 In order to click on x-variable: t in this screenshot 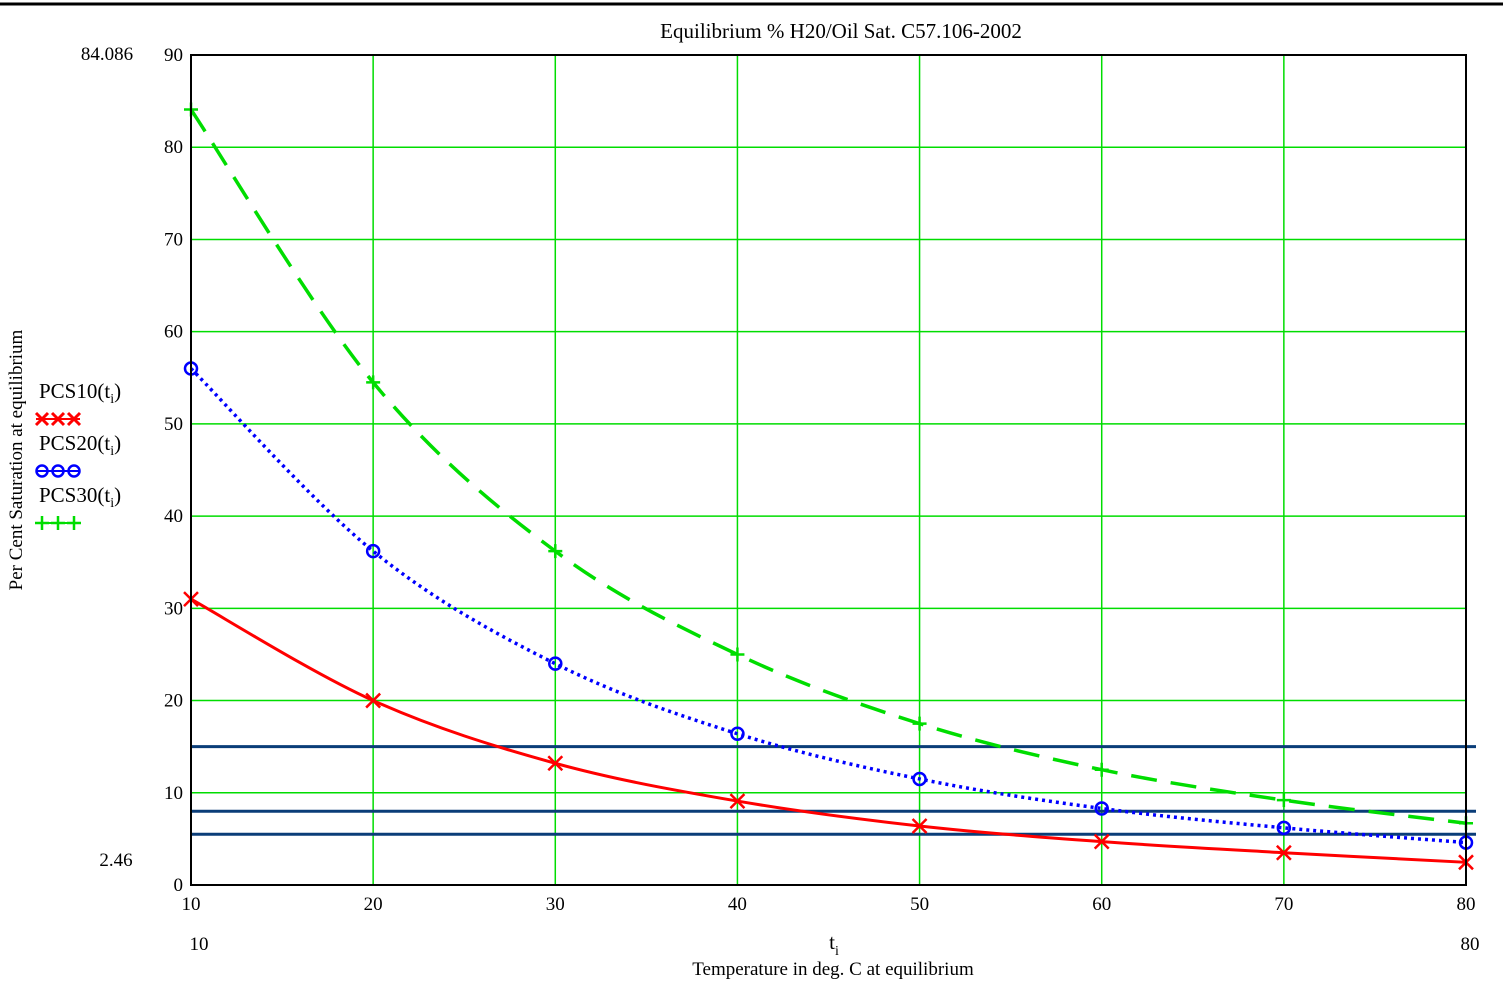, I will do `click(832, 942)`.